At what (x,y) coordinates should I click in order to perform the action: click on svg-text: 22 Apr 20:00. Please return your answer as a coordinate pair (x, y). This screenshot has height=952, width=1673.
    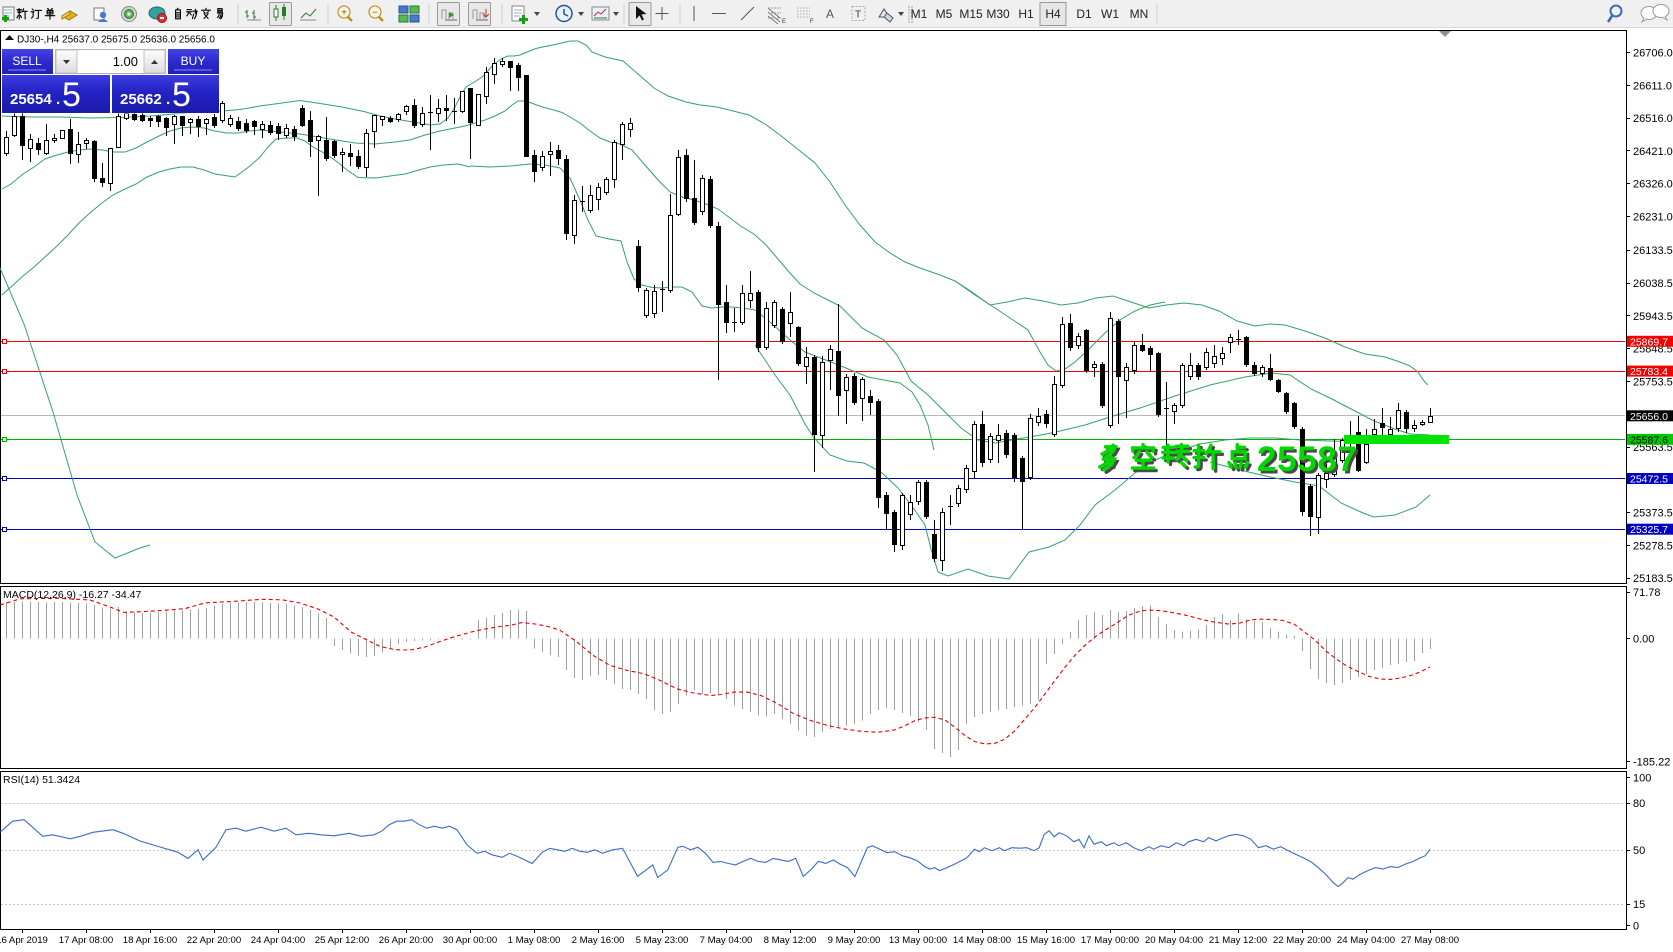
    Looking at the image, I should click on (214, 940).